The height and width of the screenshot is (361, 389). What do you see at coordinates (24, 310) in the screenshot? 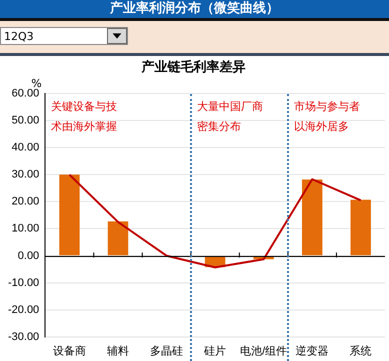
I see `y-tick-label: -20.00` at bounding box center [24, 310].